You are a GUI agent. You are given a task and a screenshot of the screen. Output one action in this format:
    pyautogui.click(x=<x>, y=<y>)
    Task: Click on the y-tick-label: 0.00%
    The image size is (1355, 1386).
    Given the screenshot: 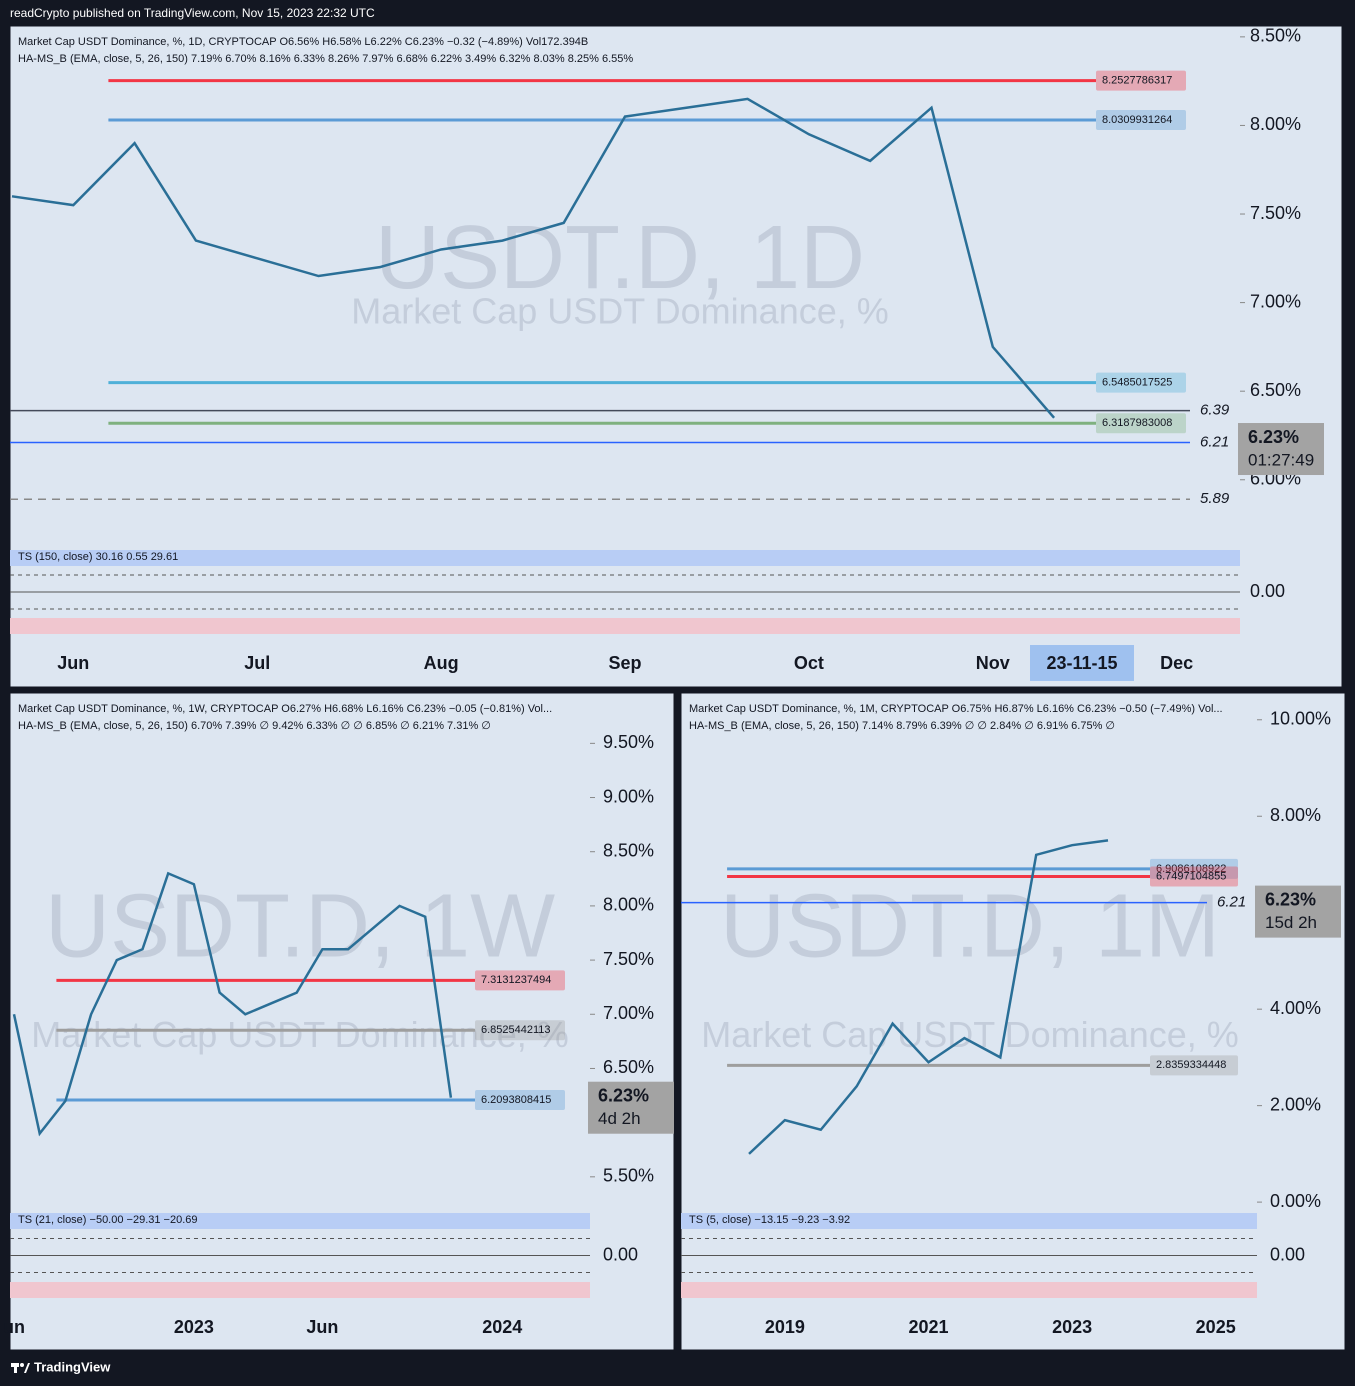 What is the action you would take?
    pyautogui.click(x=1295, y=1201)
    